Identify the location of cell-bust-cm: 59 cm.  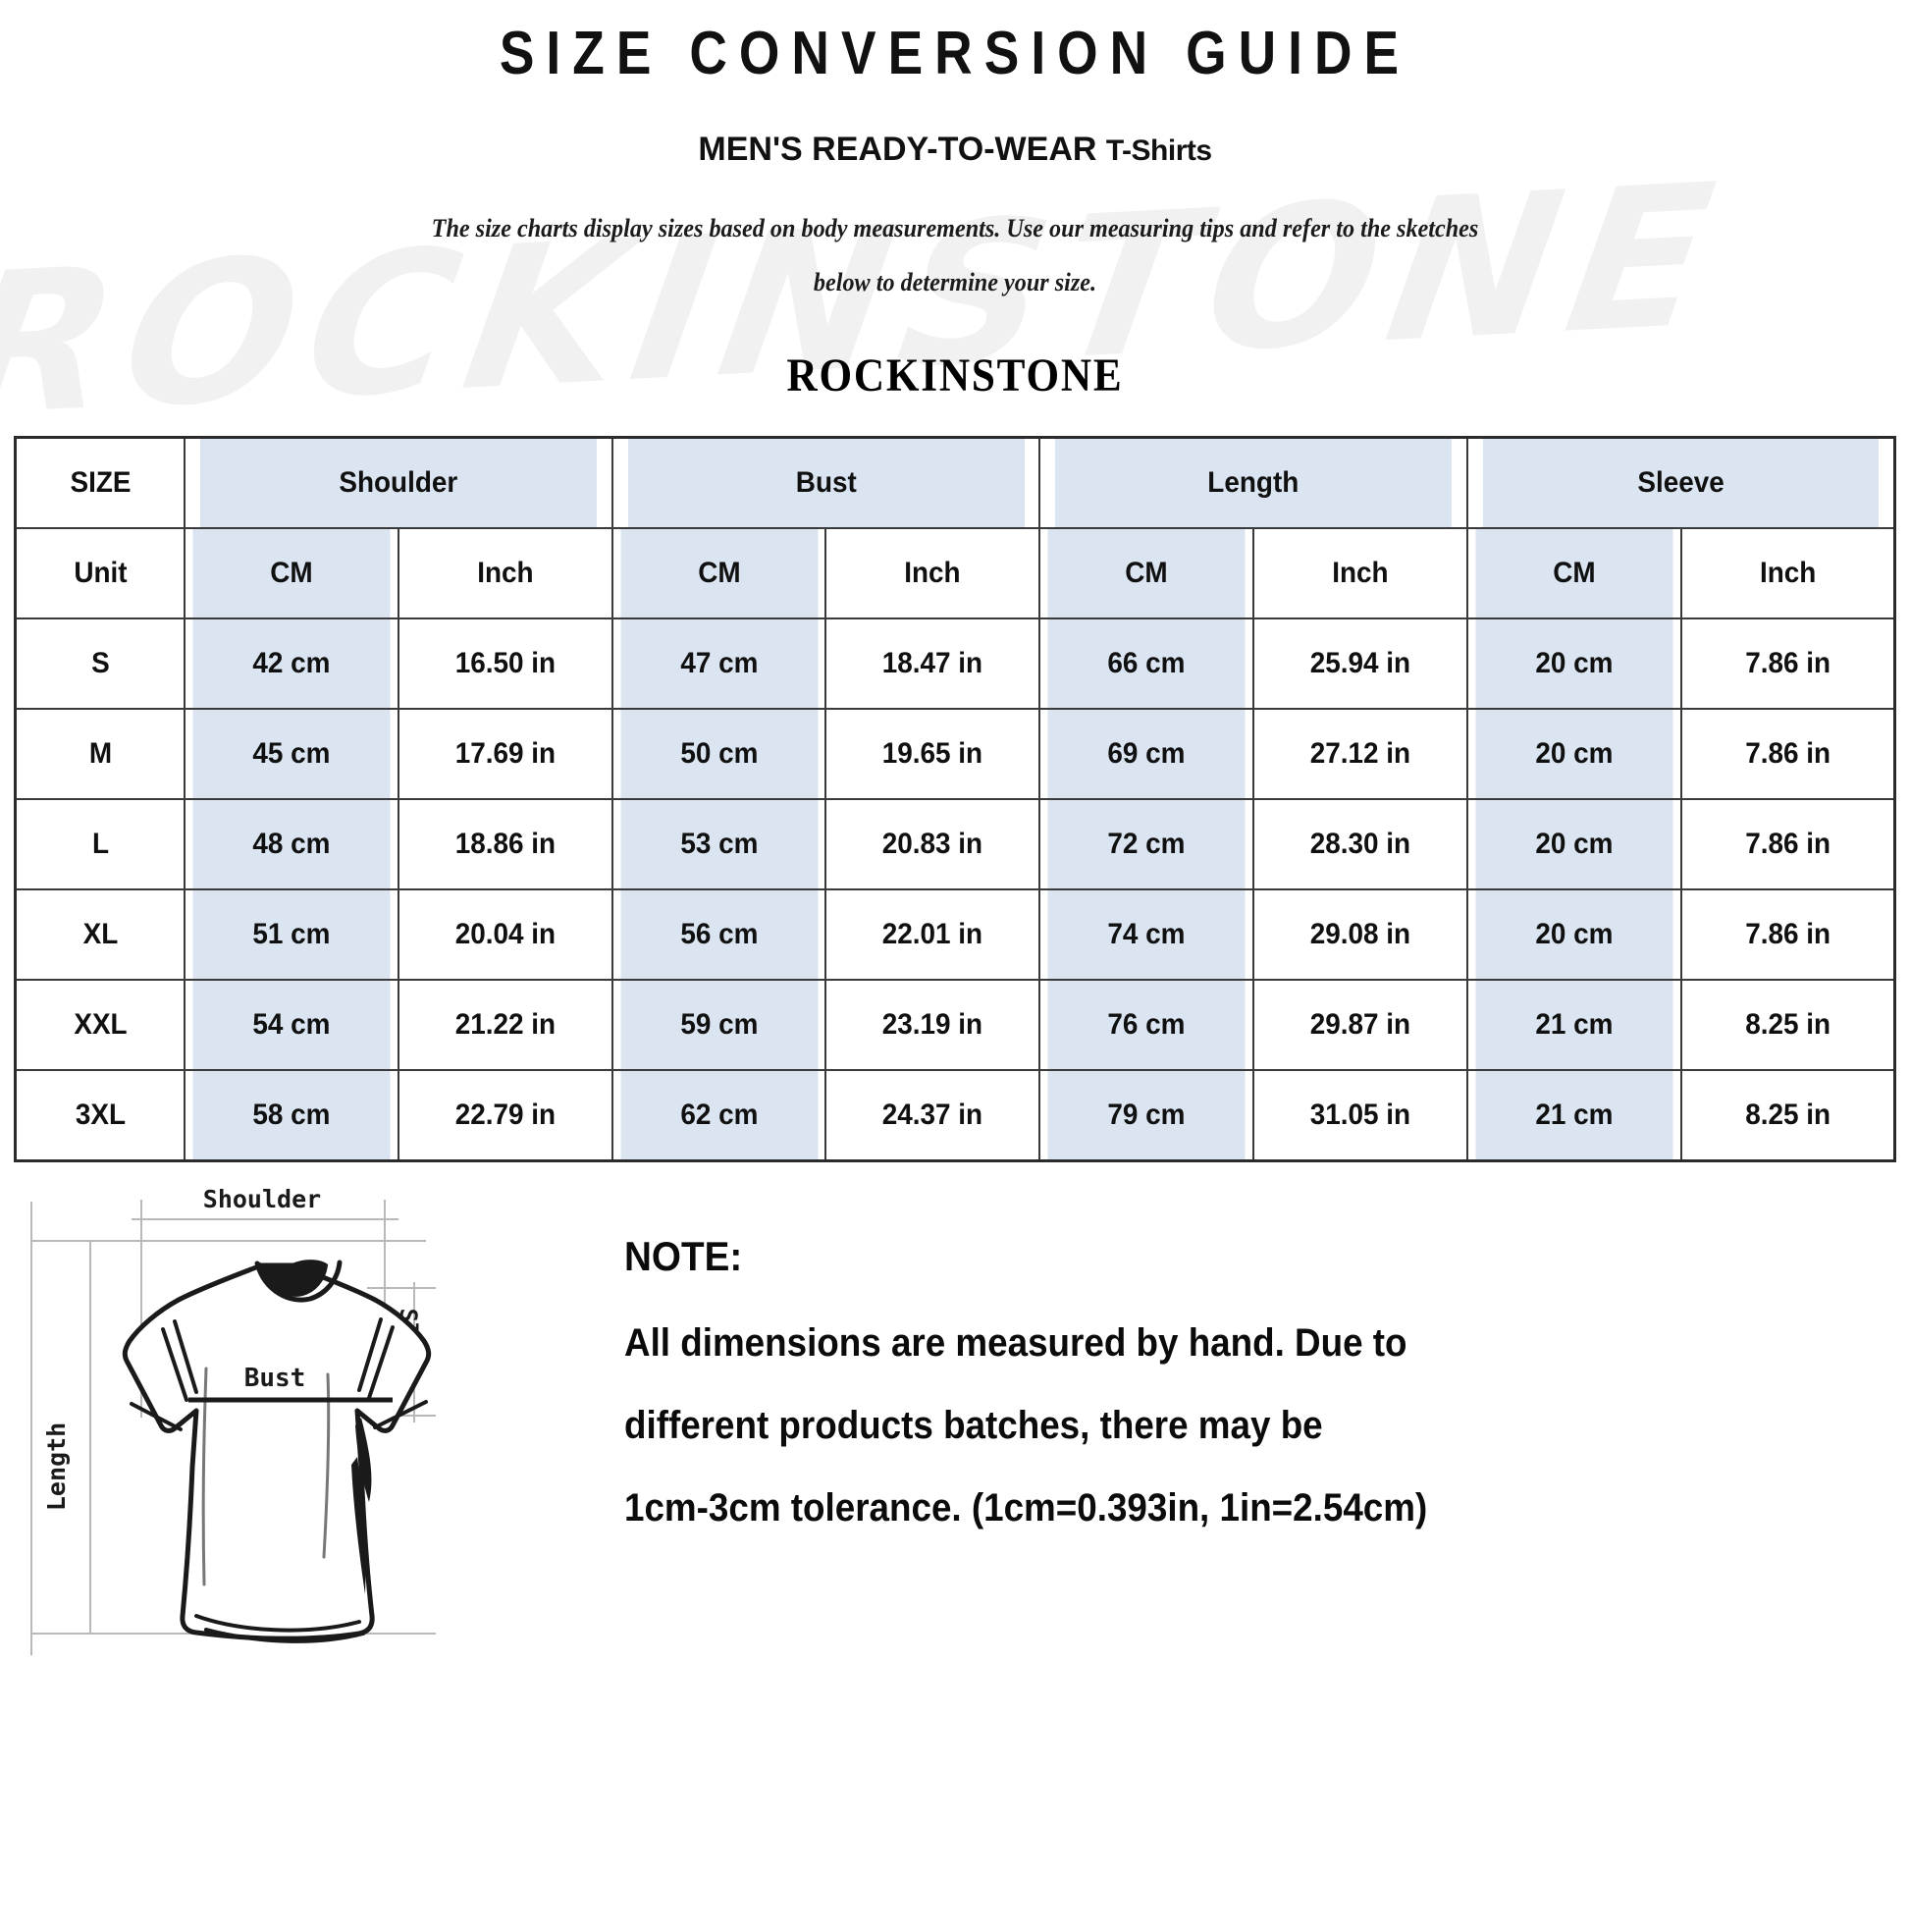
(719, 1025).